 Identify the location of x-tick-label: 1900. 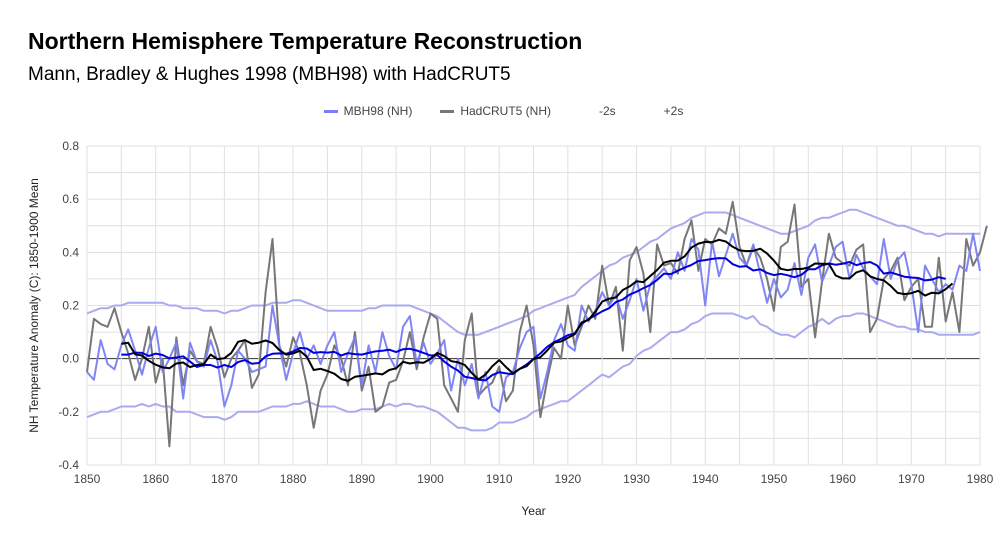
(430, 479).